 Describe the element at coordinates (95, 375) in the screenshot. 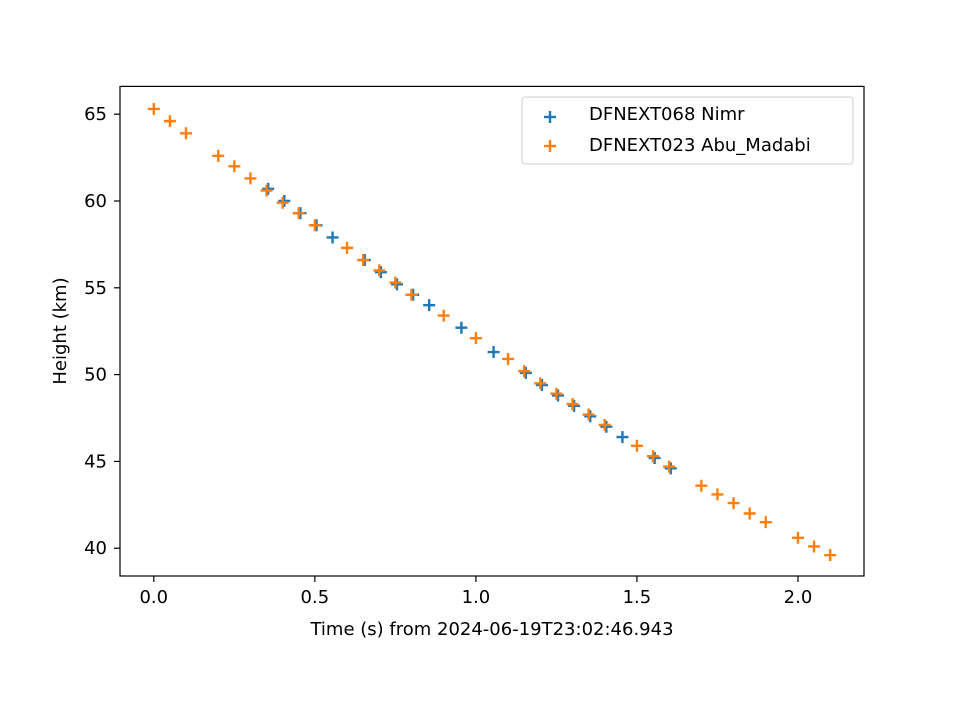

I see `y-tick-label: 50` at that location.